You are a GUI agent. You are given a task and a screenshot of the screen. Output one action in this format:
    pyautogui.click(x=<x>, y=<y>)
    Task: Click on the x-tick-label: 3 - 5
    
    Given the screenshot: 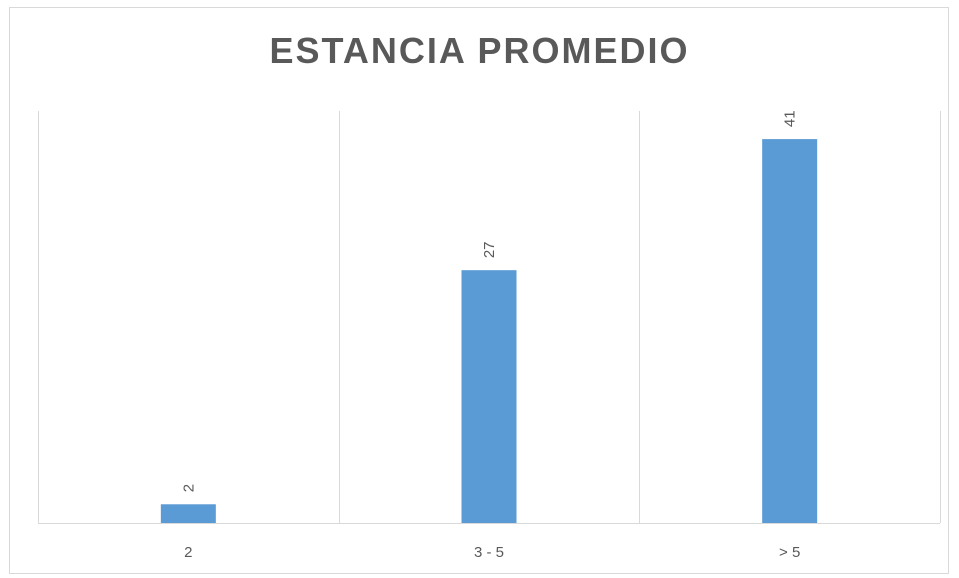 What is the action you would take?
    pyautogui.click(x=489, y=552)
    